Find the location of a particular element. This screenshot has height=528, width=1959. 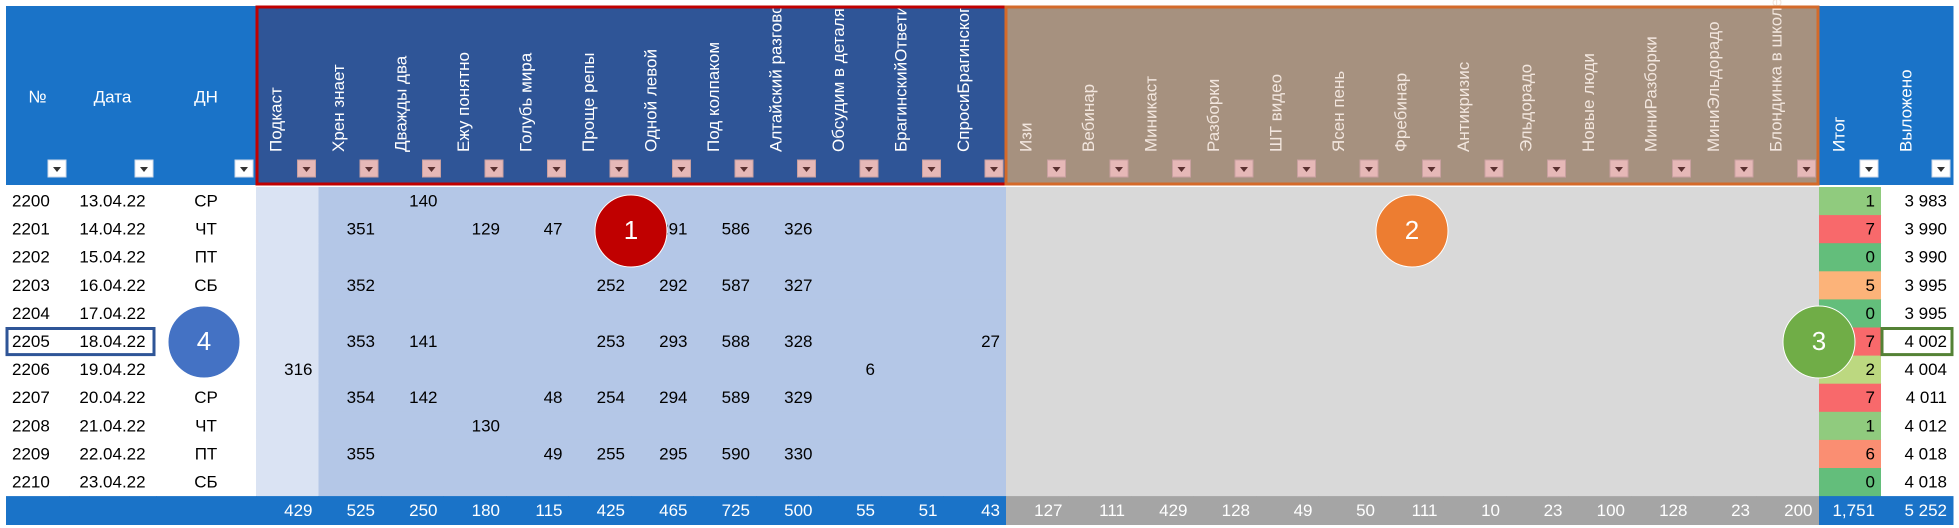

total-cell is located at coordinates (850, 510).